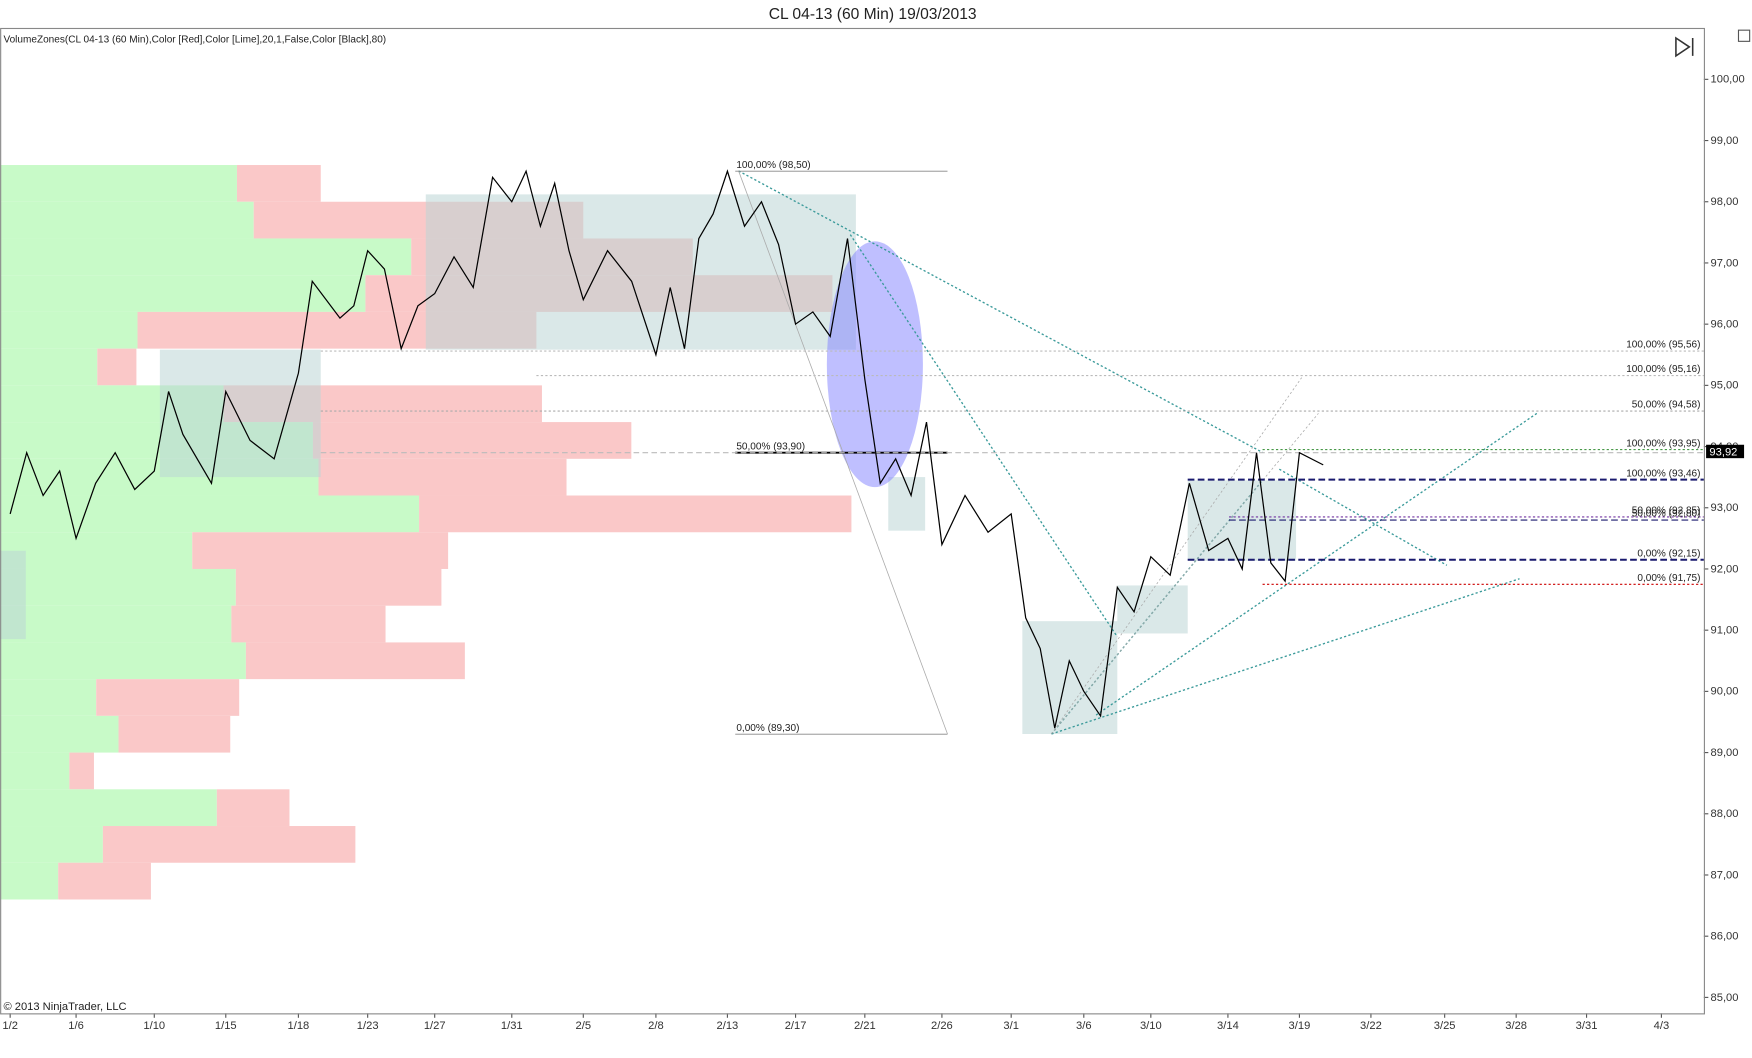 Image resolution: width=1752 pixels, height=1058 pixels. I want to click on x-tick-label: 2/26, so click(942, 1026).